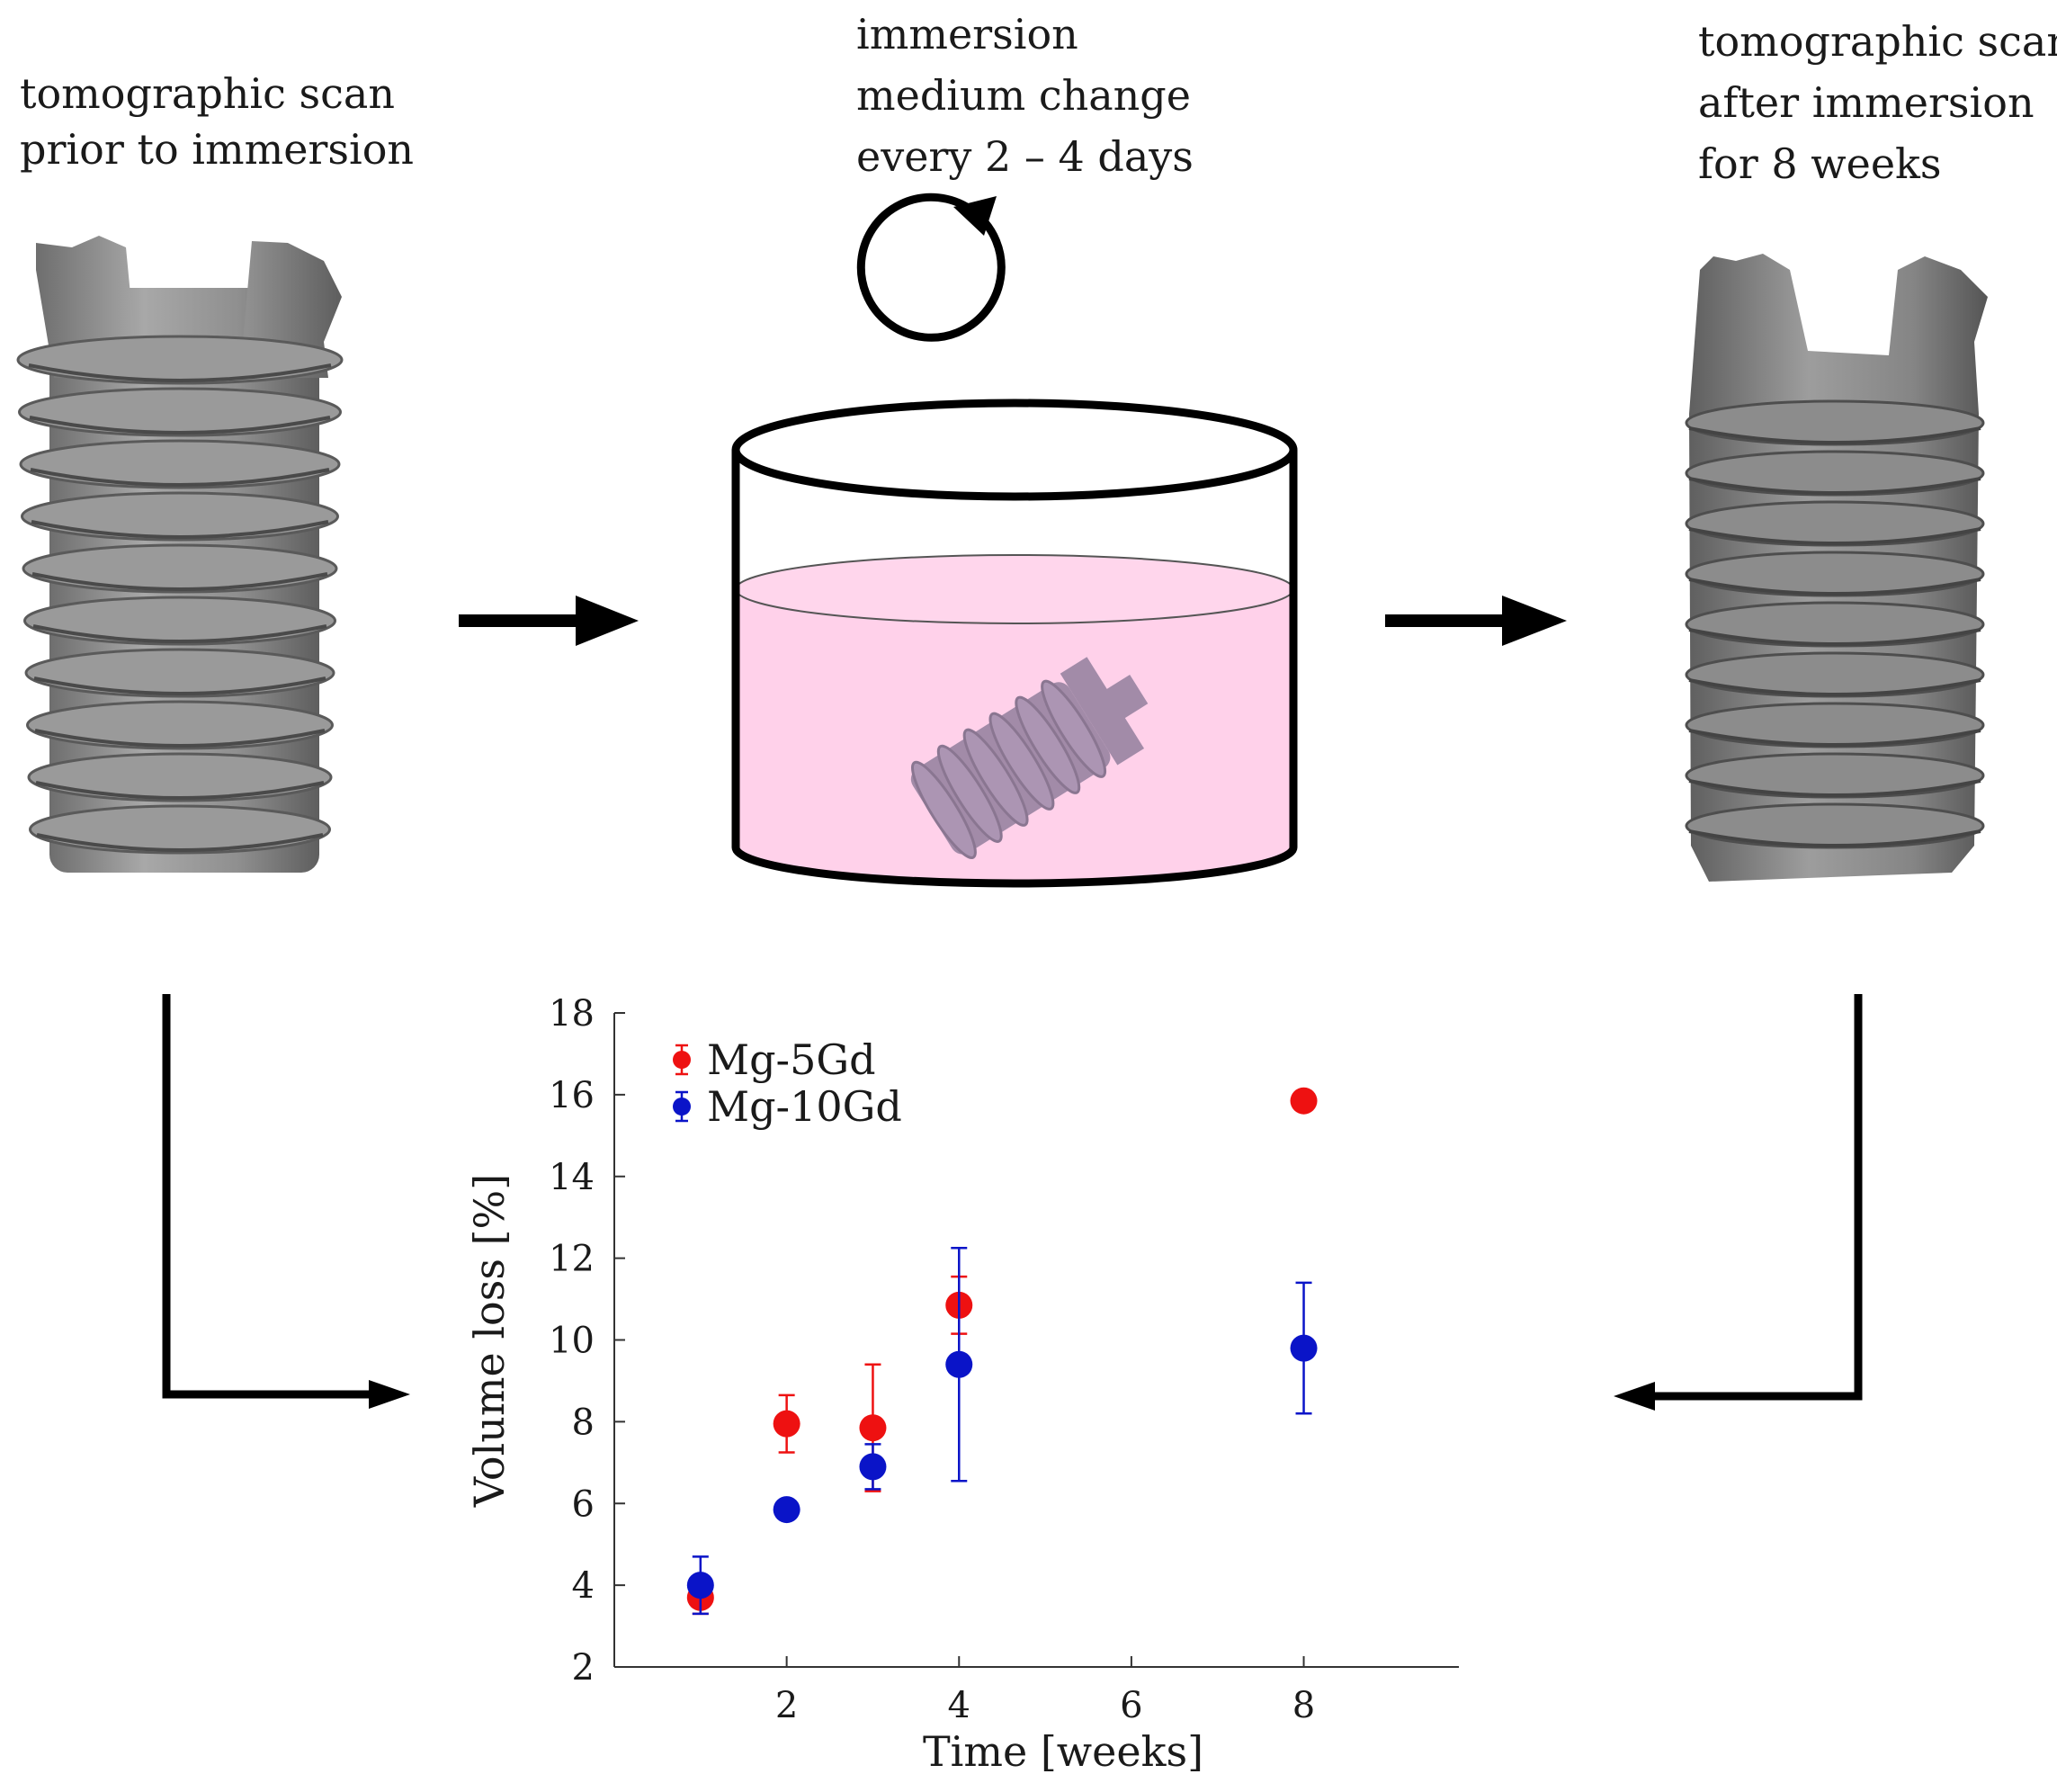 This screenshot has width=2057, height=1792. Describe the element at coordinates (489, 1341) in the screenshot. I see `y-axis-title: Volume loss [%]` at that location.